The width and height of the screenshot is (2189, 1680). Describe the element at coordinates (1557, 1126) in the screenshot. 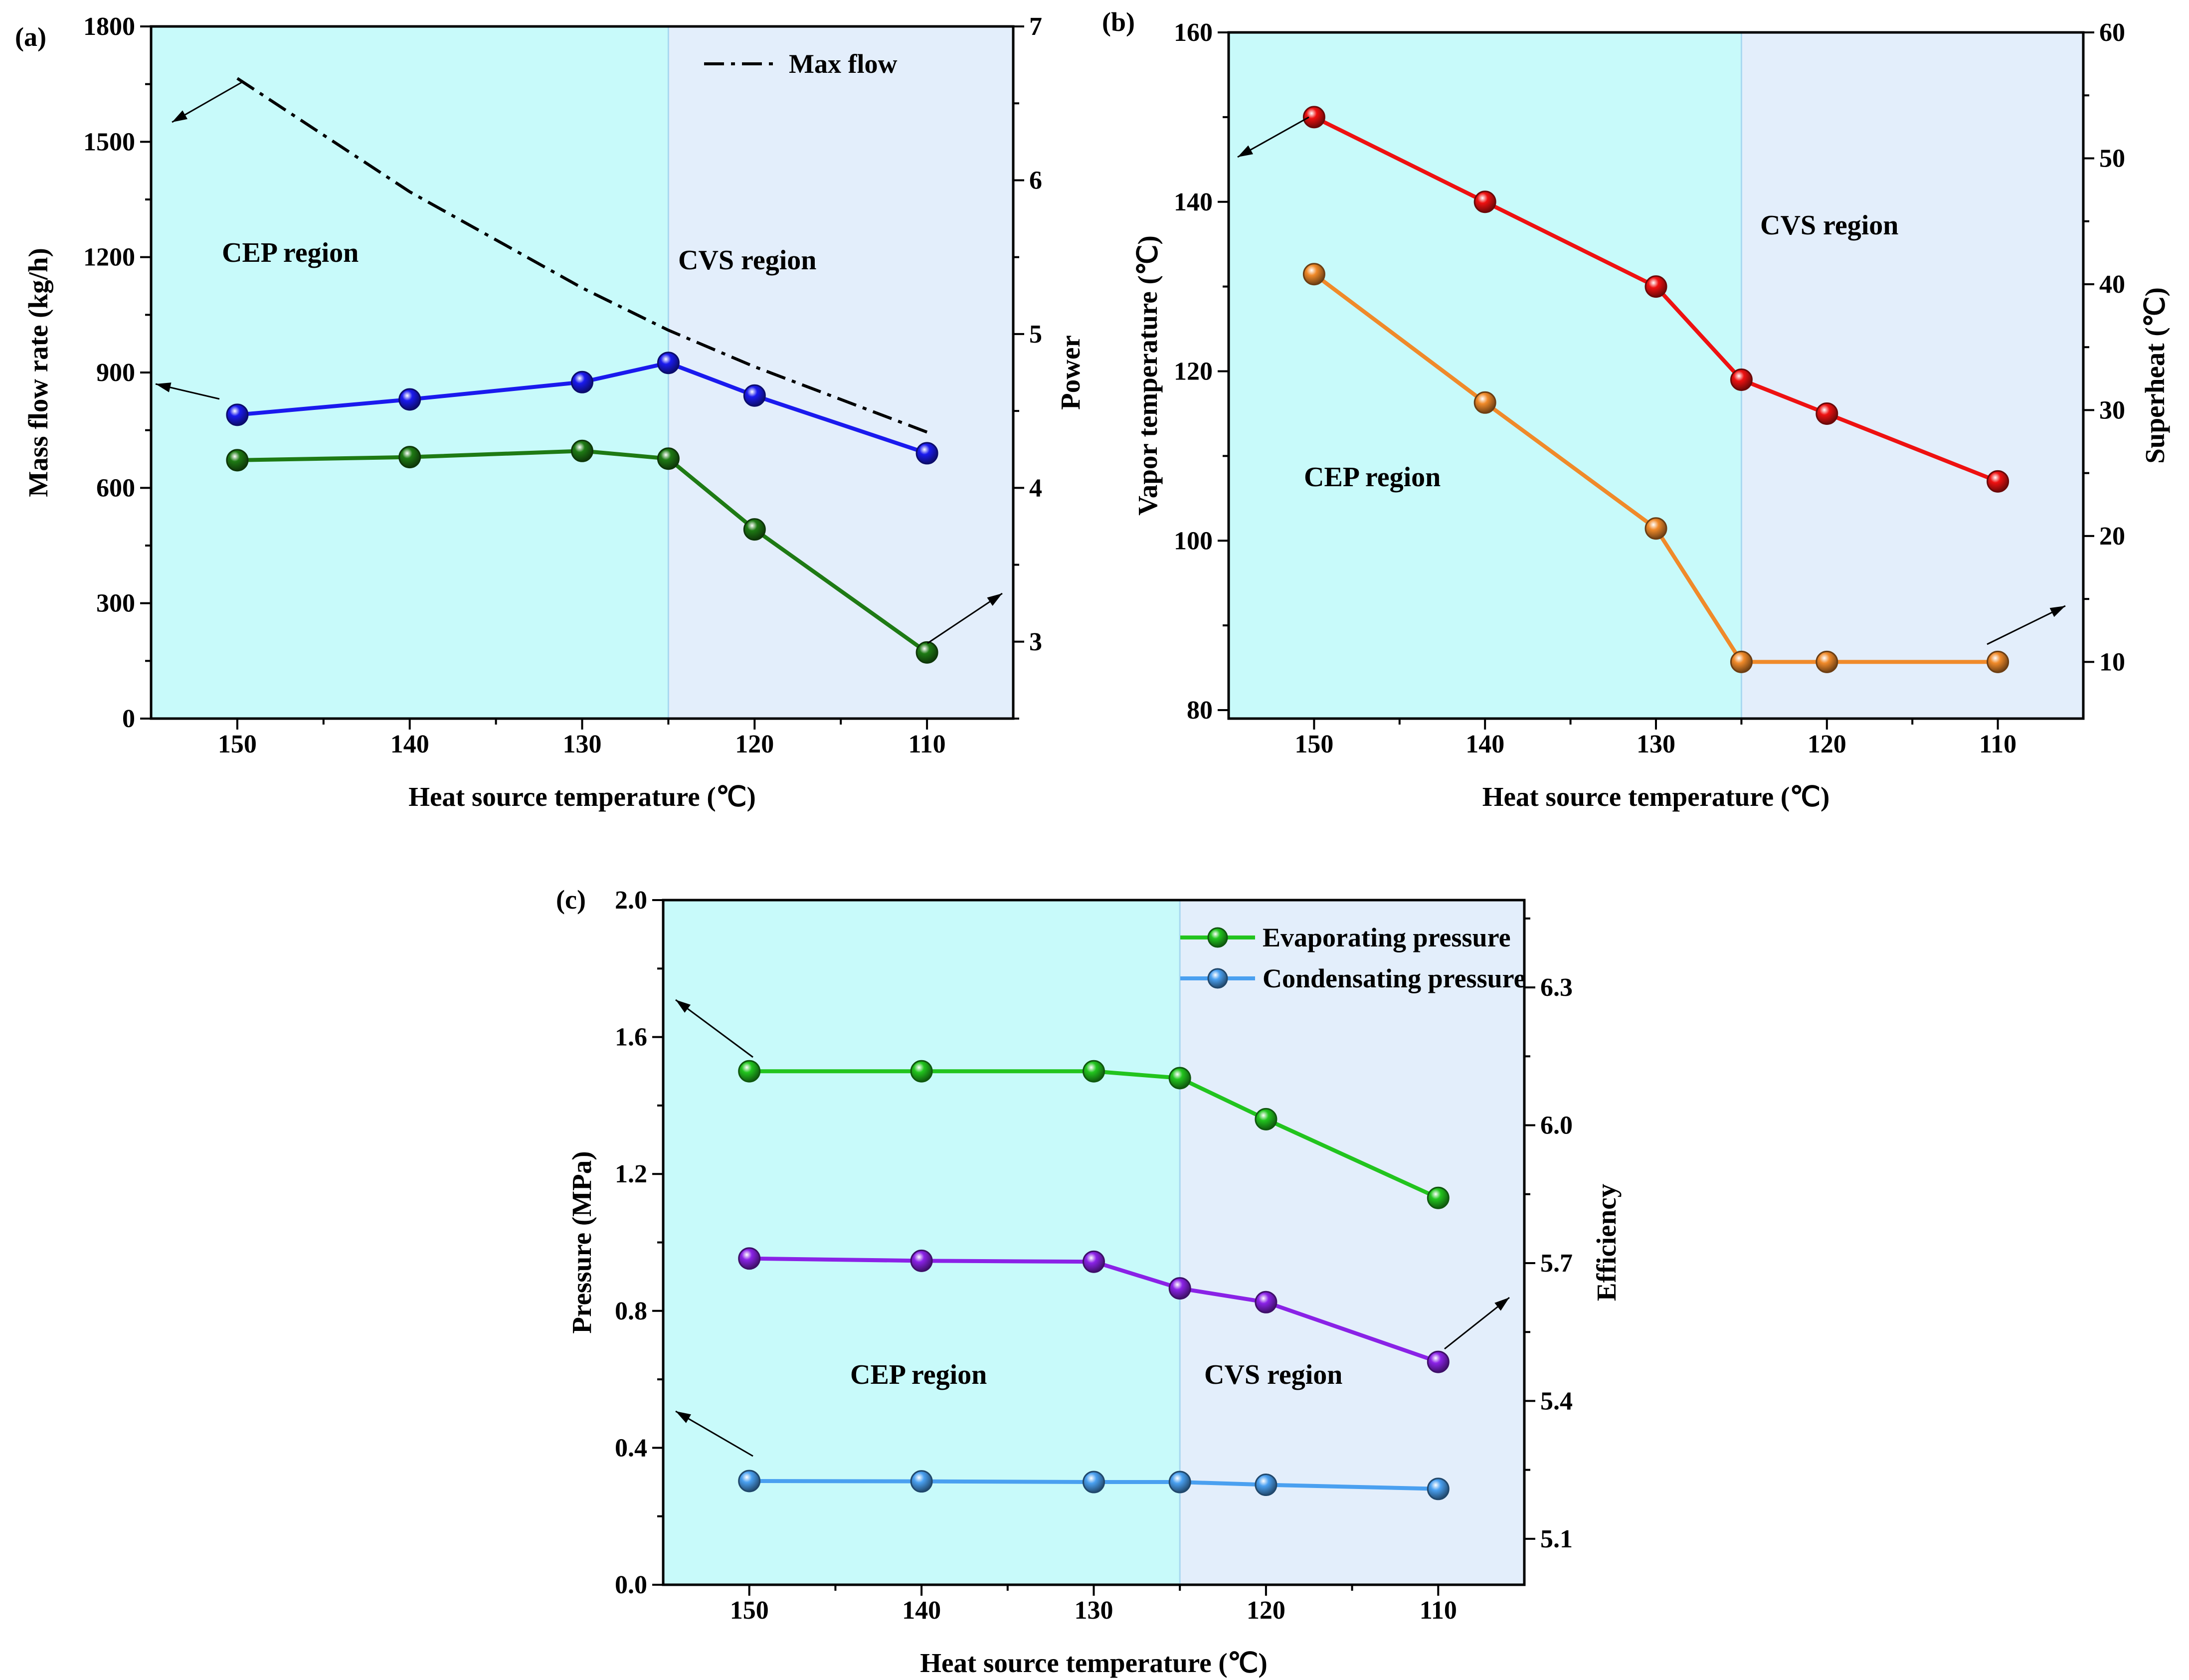

I see `y2-tick-label: 6.0` at that location.